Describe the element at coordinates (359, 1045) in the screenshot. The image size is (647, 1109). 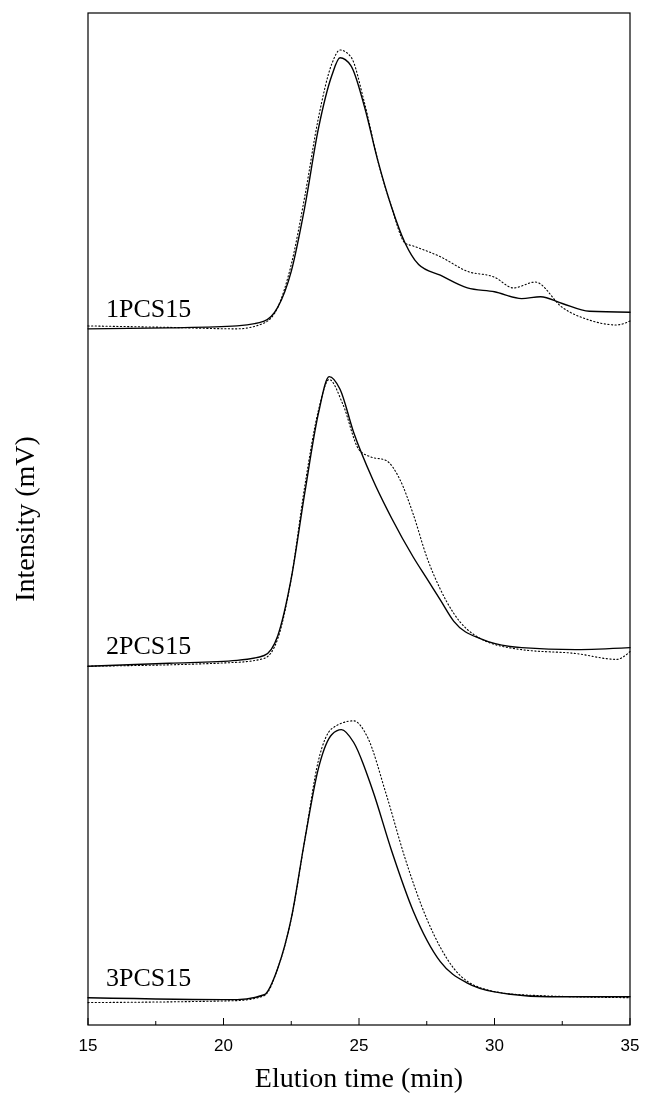
I see `x-tick-label: 25` at that location.